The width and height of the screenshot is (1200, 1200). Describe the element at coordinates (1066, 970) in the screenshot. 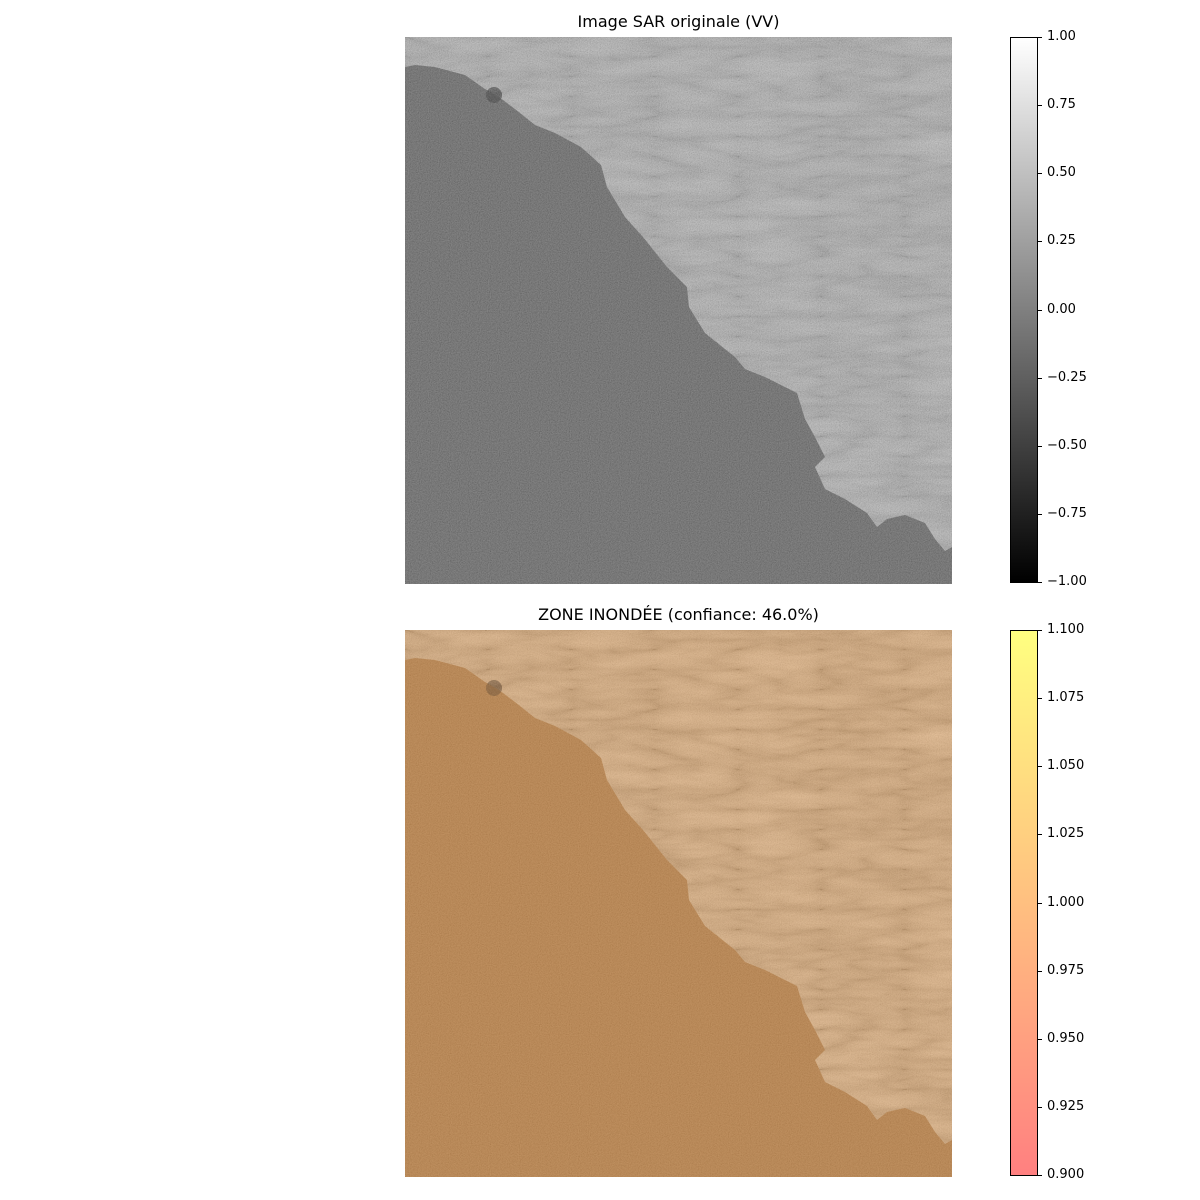

I see `colorbar-tick-label: 0.975` at that location.